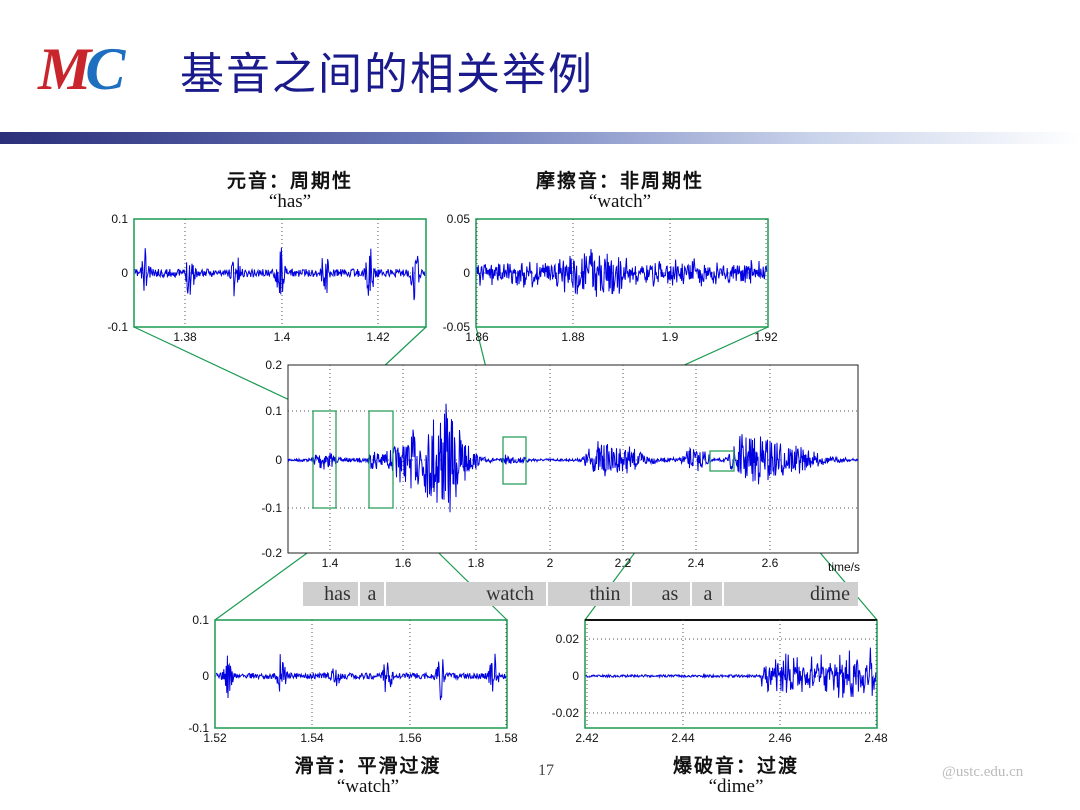 This screenshot has height=810, width=1080. Describe the element at coordinates (378, 337) in the screenshot. I see `x-tick-label: 1.42` at that location.